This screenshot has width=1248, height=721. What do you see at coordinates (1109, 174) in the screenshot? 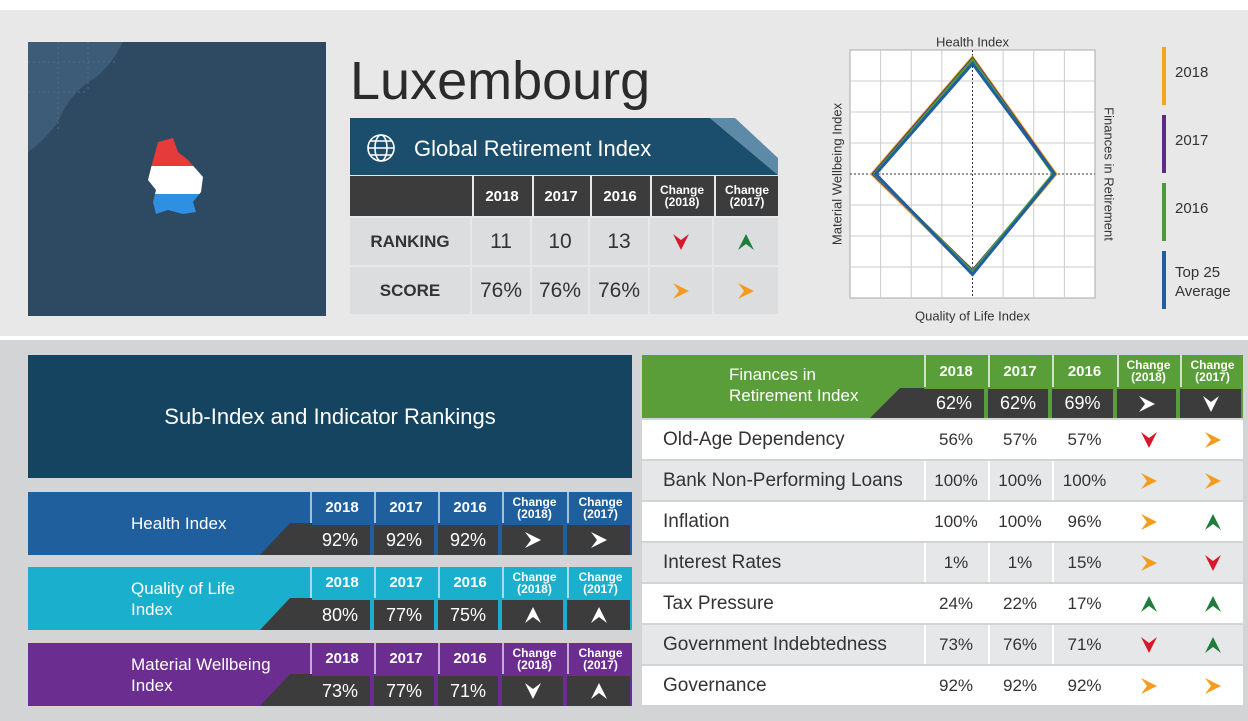
I see `axis-label: Finances in Retirement` at bounding box center [1109, 174].